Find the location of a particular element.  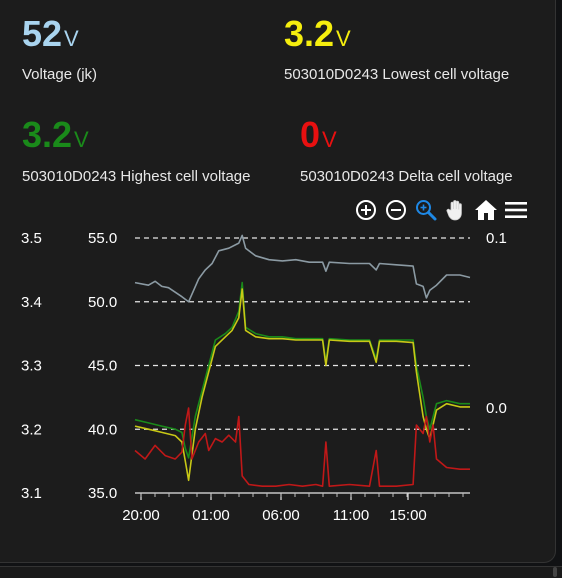

y-tick-voltage: 50.0 is located at coordinates (102, 302).